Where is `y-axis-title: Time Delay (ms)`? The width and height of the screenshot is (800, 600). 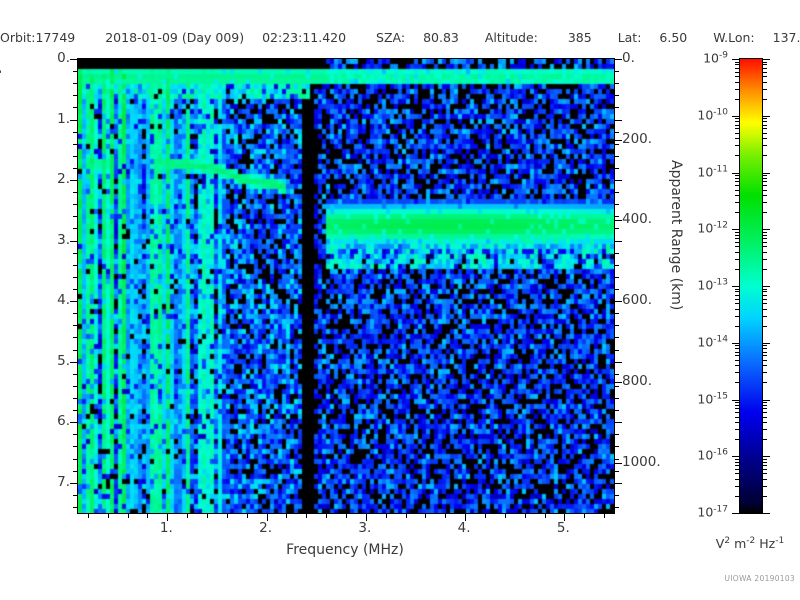 y-axis-title: Time Delay (ms) is located at coordinates (1, 87).